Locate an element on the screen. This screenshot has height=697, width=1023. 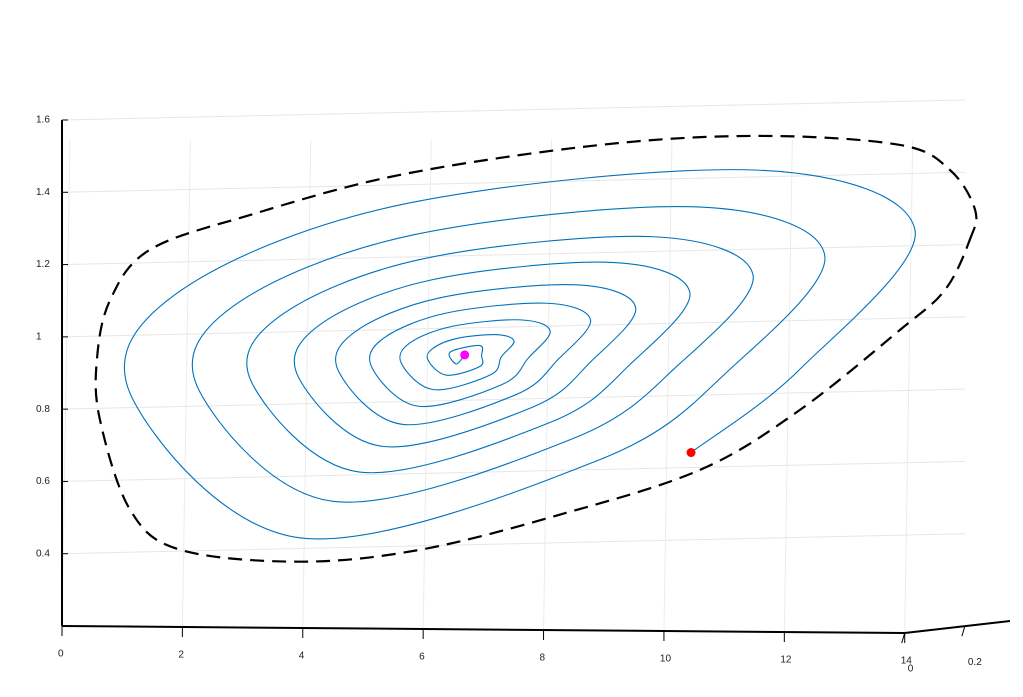
y-tick-label: 1 is located at coordinates (39, 336).